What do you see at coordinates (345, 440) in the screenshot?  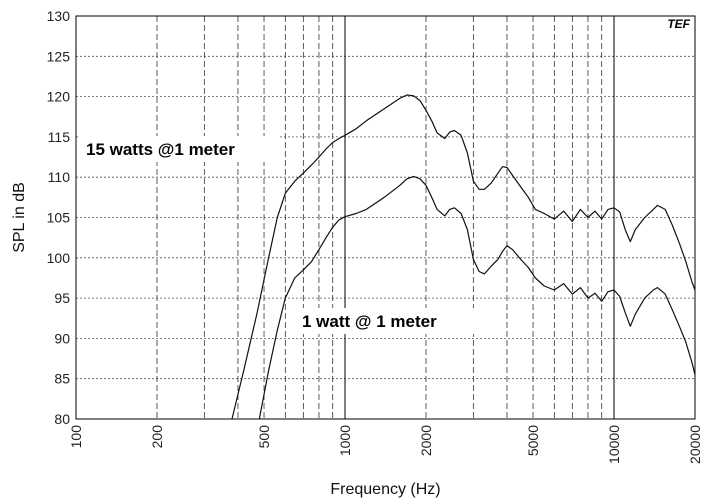 I see `x-tick-label: 1000` at bounding box center [345, 440].